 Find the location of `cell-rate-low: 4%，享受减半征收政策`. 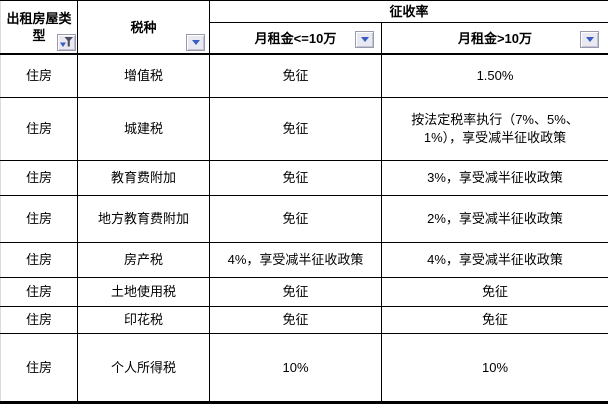

cell-rate-low: 4%，享受减半征收政策 is located at coordinates (295, 259).